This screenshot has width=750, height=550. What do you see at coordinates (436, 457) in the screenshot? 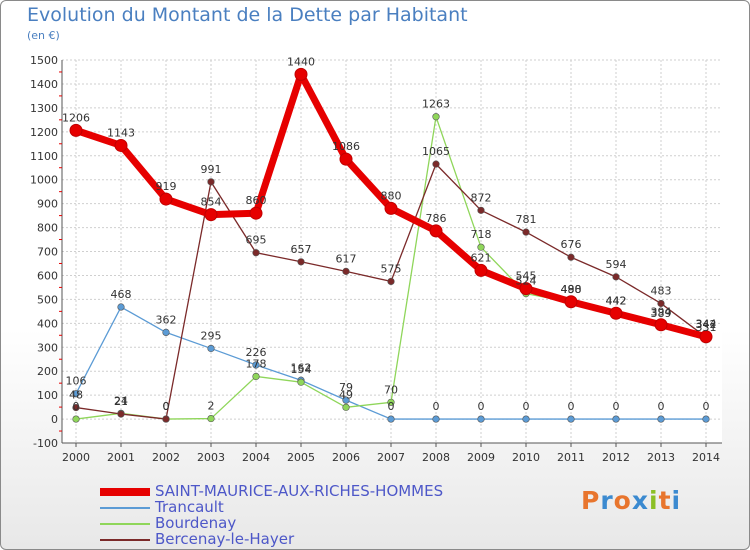
I see `x-tick-label: 2008` at bounding box center [436, 457].